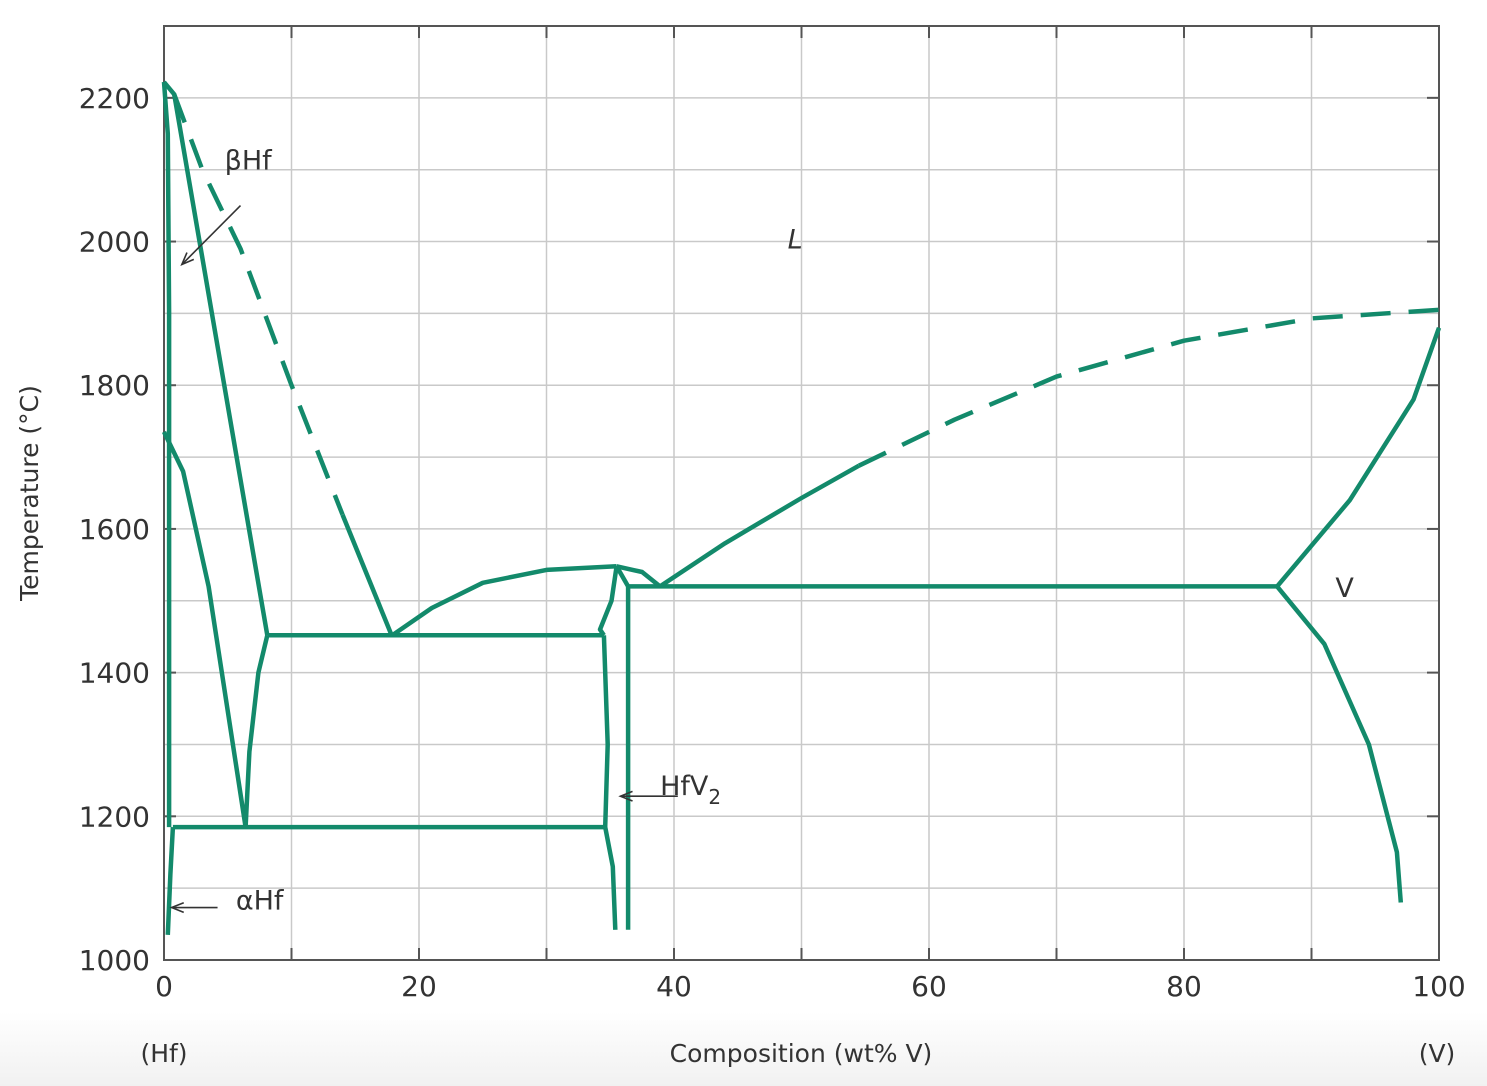  I want to click on x-tick-label: 40, so click(674, 986).